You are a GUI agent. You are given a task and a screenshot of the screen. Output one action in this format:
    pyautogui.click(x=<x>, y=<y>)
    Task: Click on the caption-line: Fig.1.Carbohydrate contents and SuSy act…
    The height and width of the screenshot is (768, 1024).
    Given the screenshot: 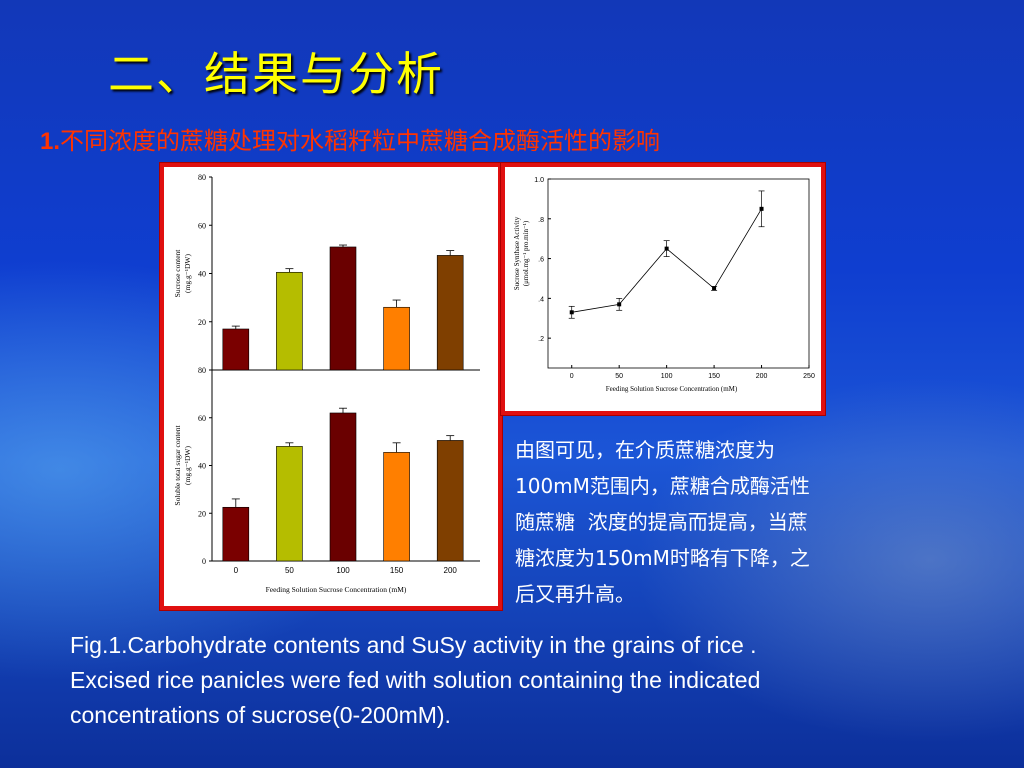 What is the action you would take?
    pyautogui.click(x=413, y=645)
    